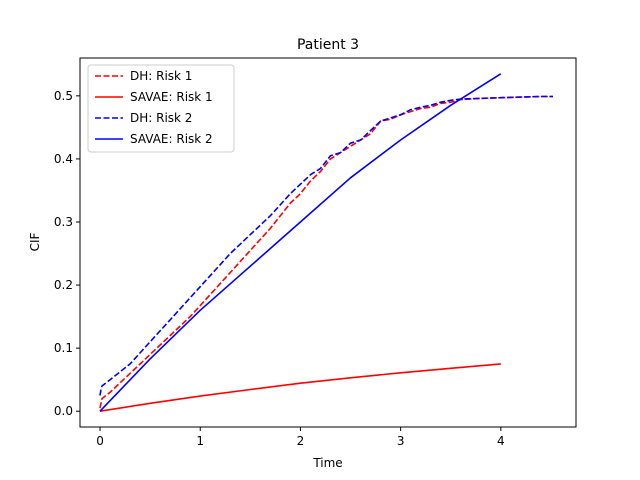  What do you see at coordinates (327, 463) in the screenshot?
I see `x-axis-label: Time` at bounding box center [327, 463].